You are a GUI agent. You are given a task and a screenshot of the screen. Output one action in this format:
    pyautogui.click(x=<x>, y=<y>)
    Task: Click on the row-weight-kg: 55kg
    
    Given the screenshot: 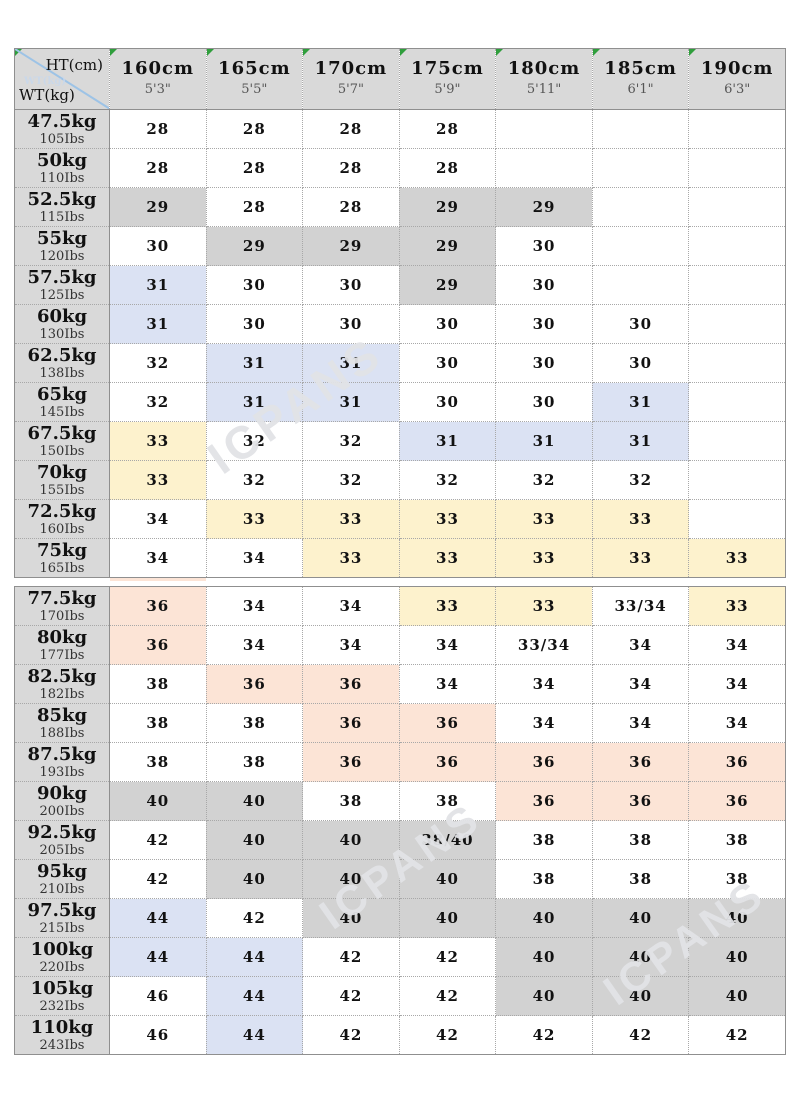 What is the action you would take?
    pyautogui.click(x=62, y=238)
    